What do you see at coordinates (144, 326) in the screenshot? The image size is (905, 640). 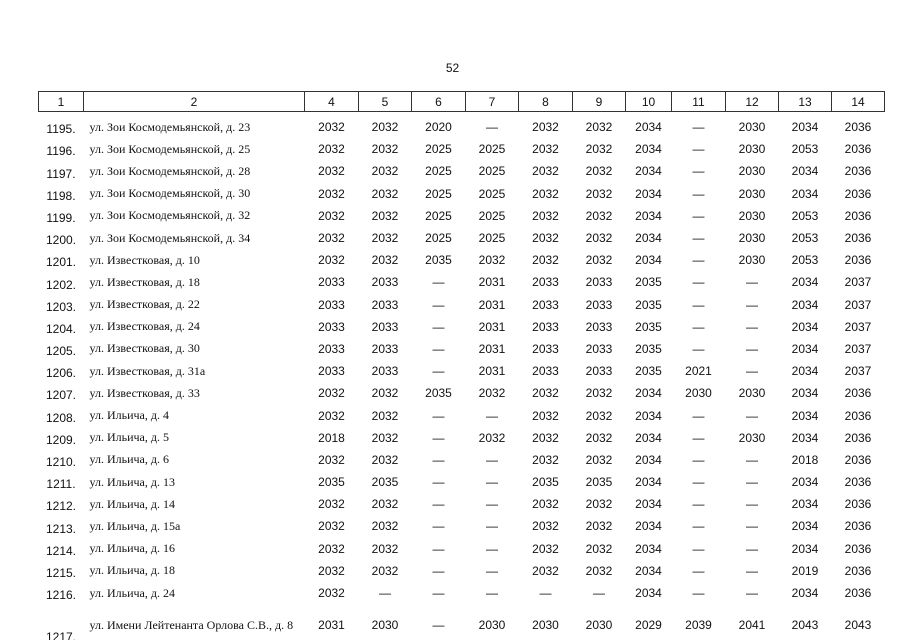 I see `address: ул. Известковая, д. 24` at bounding box center [144, 326].